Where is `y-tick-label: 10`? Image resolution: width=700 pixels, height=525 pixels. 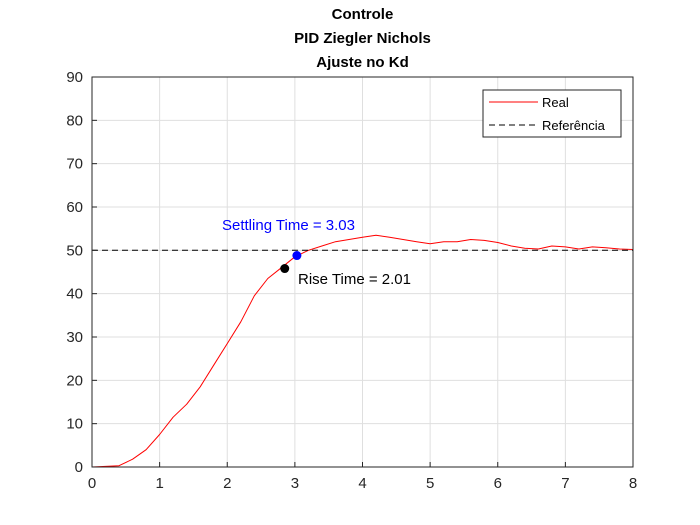
y-tick-label: 10 is located at coordinates (74, 424).